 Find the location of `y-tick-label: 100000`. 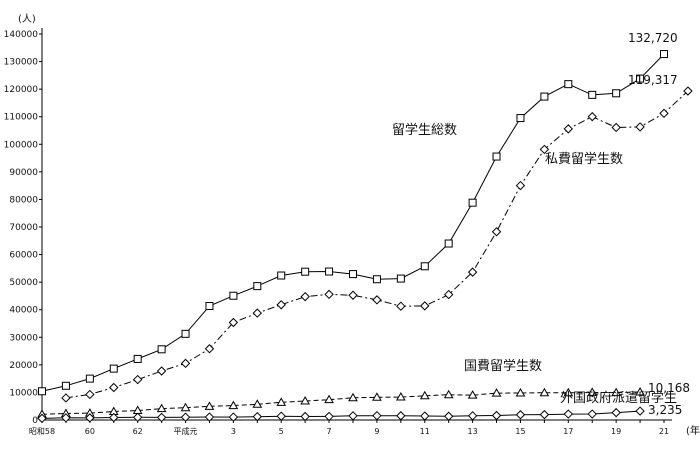

y-tick-label: 100000 is located at coordinates (21, 145).